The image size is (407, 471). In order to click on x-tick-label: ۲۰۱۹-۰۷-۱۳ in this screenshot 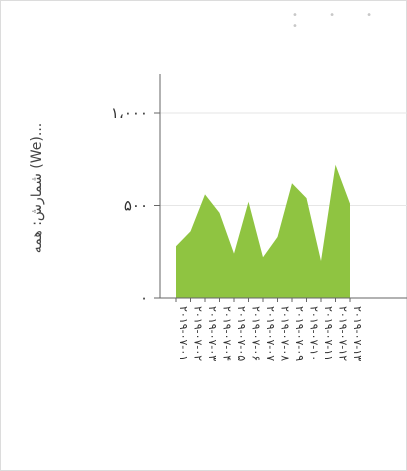, I will do `click(357, 333)`.